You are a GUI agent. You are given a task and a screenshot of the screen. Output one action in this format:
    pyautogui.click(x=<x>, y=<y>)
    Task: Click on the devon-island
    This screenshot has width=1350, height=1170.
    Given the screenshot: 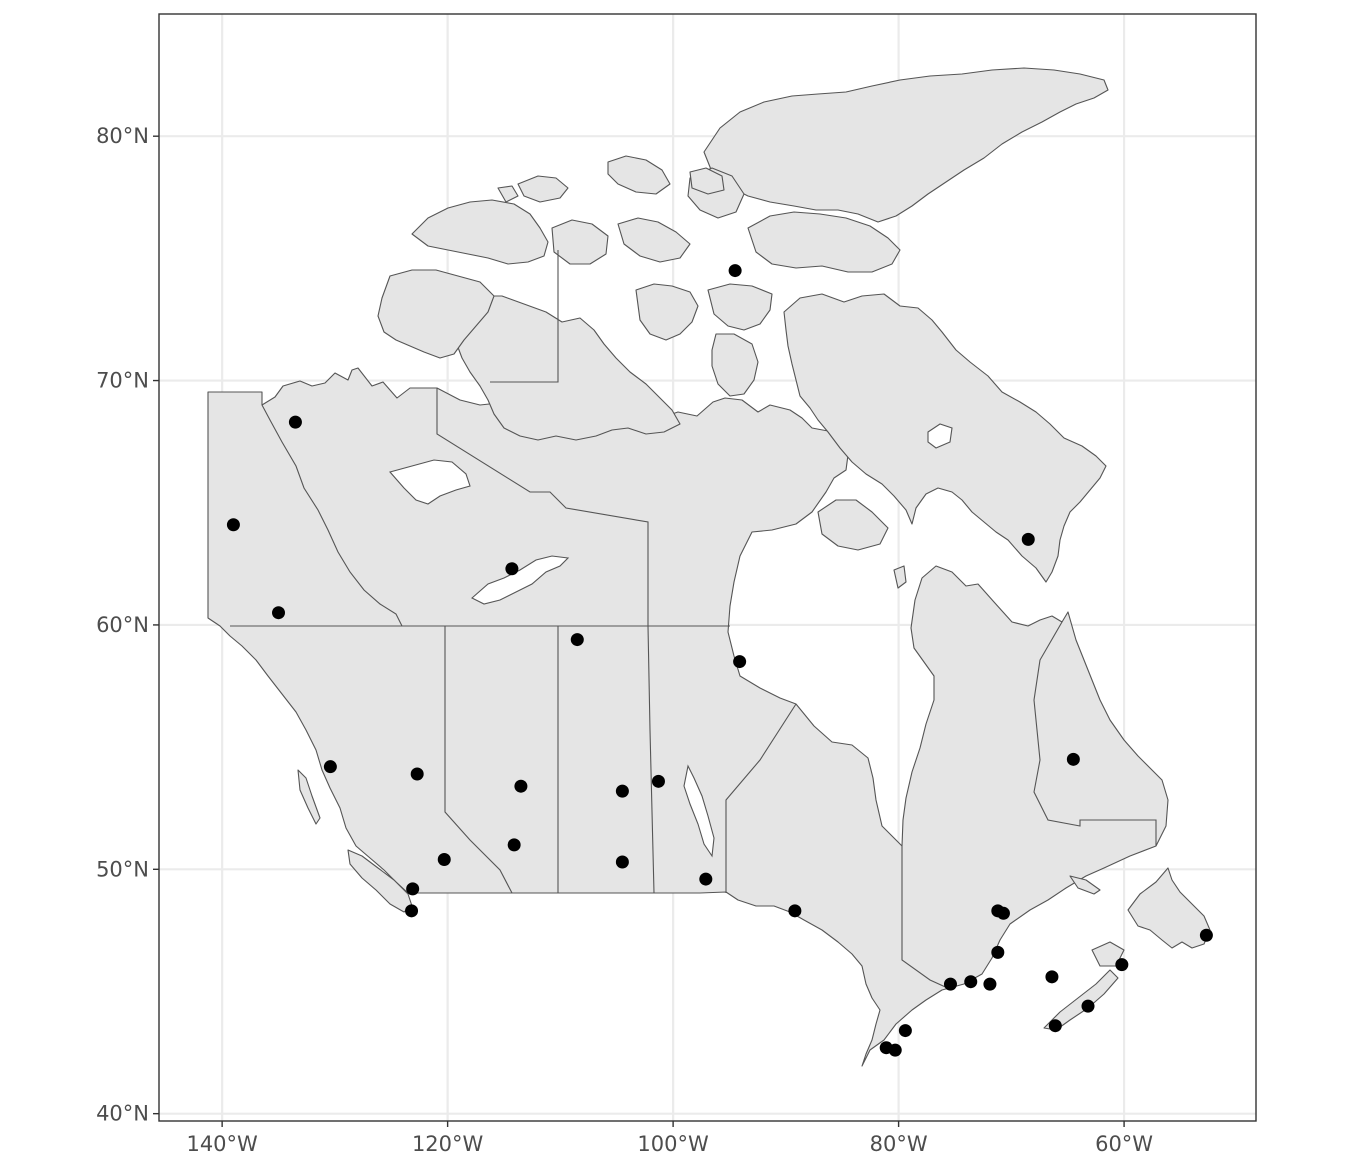 What is the action you would take?
    pyautogui.click(x=824, y=242)
    